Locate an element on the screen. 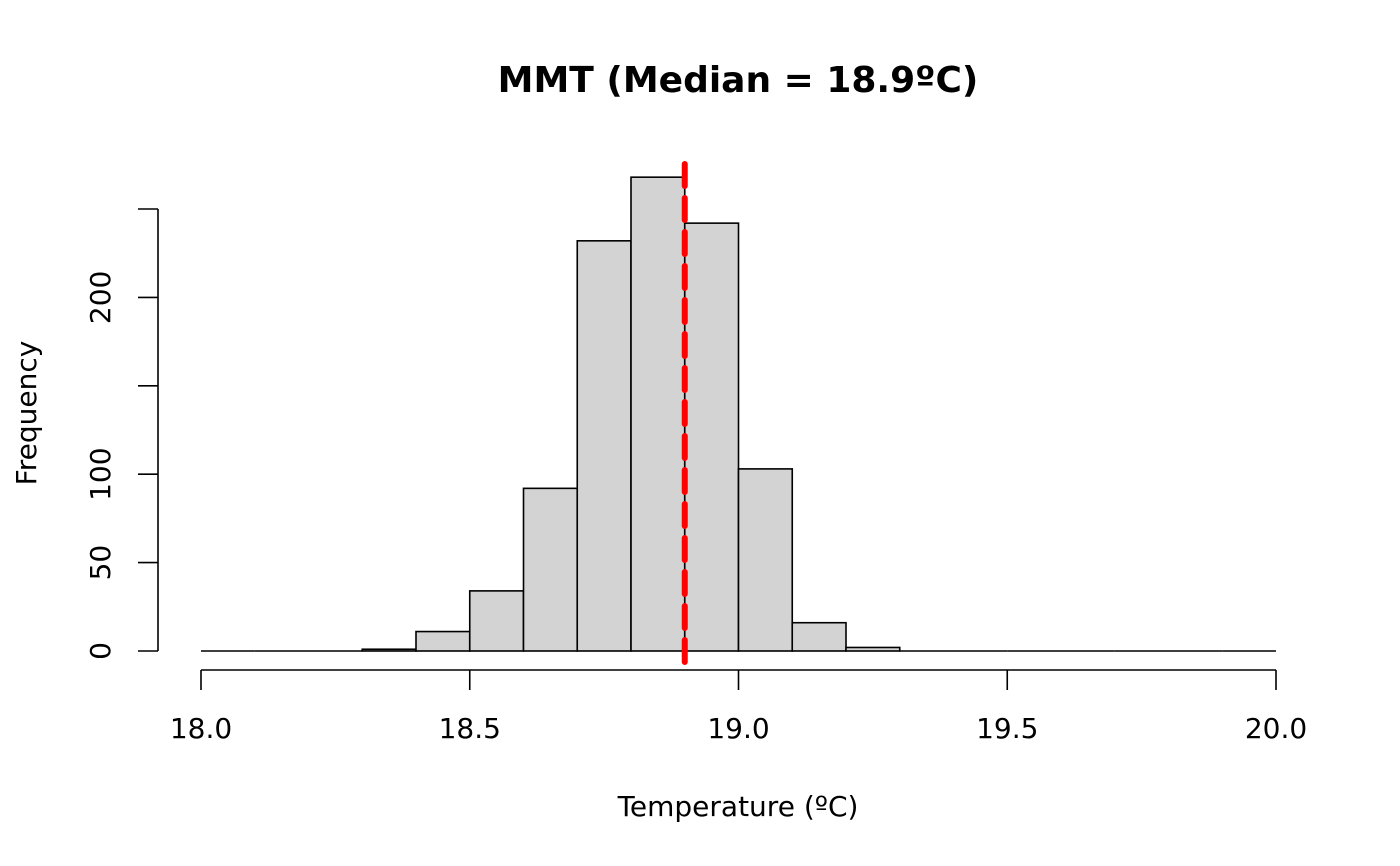 This screenshot has height=866, width=1400. y-axis: 0 50 100 200 is located at coordinates (121, 434).